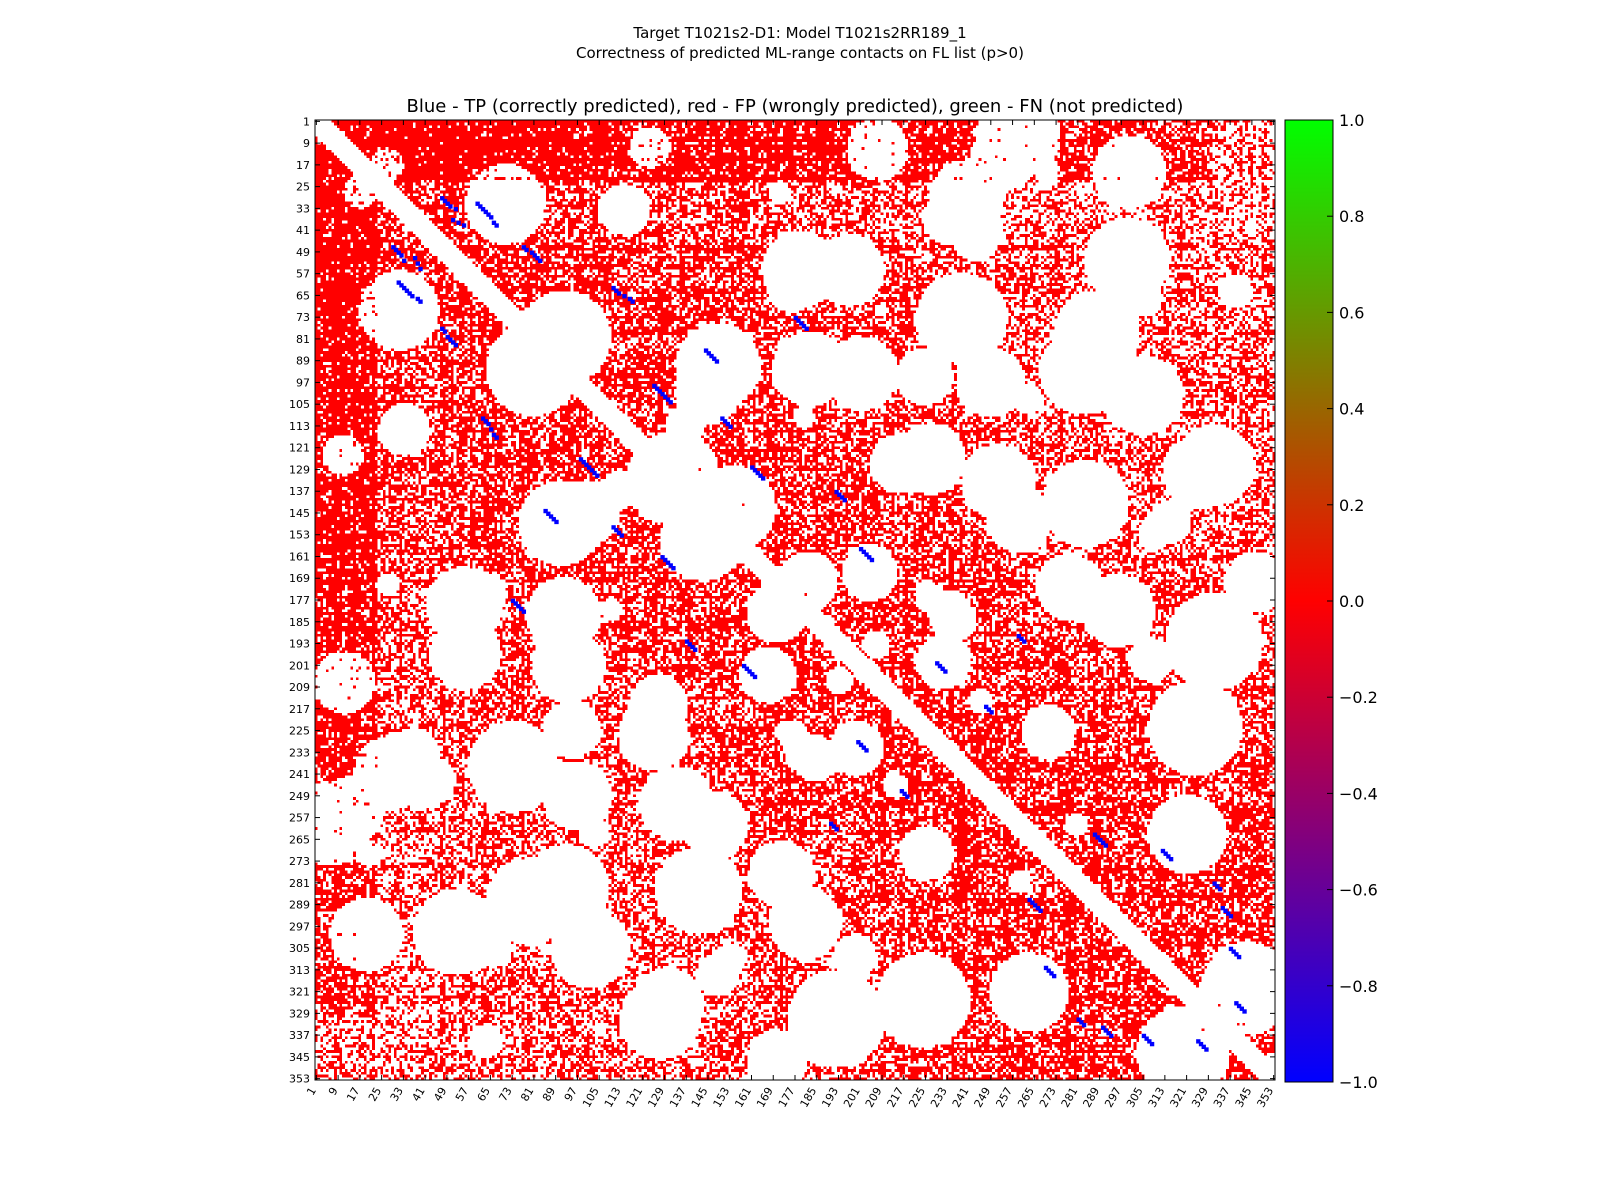 The image size is (1600, 1200). What do you see at coordinates (303, 361) in the screenshot?
I see `y-tick-label: 89` at bounding box center [303, 361].